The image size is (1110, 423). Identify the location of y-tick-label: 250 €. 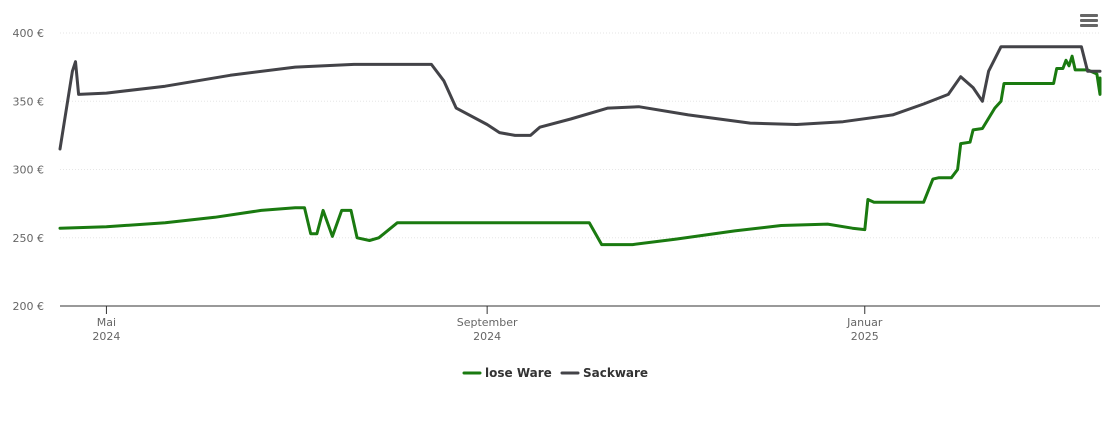
(29, 238).